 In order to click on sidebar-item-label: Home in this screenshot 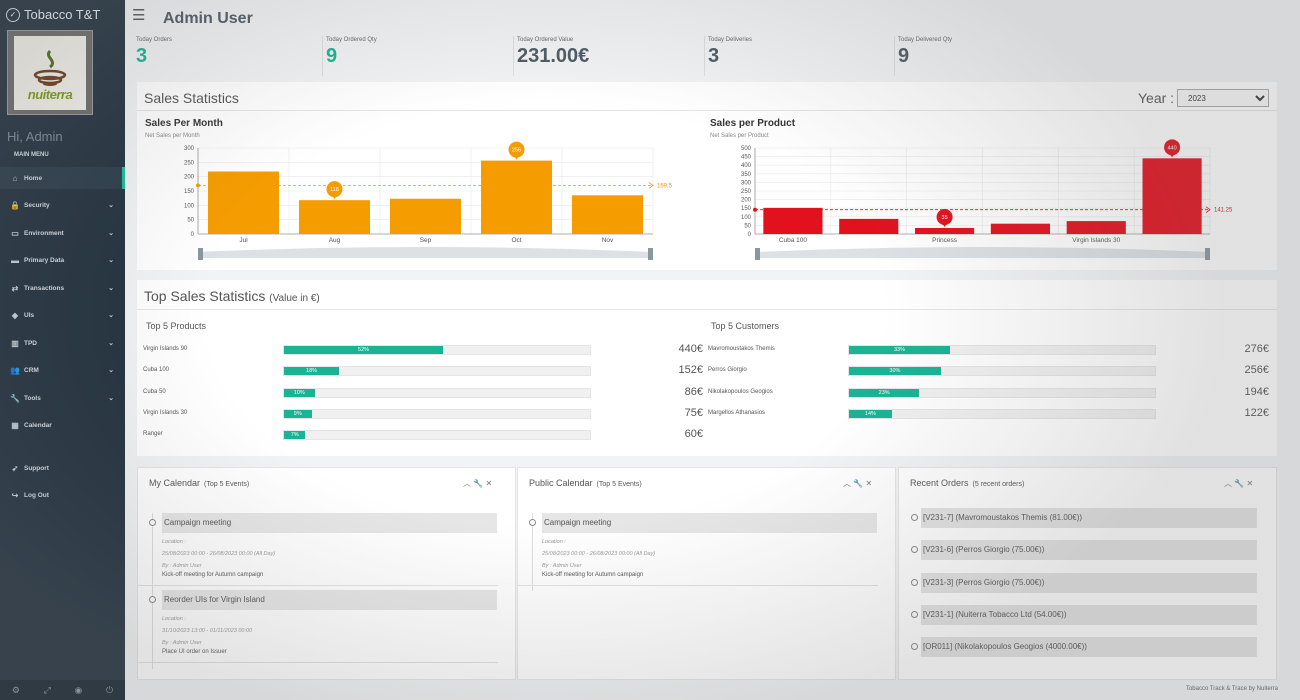, I will do `click(33, 178)`.